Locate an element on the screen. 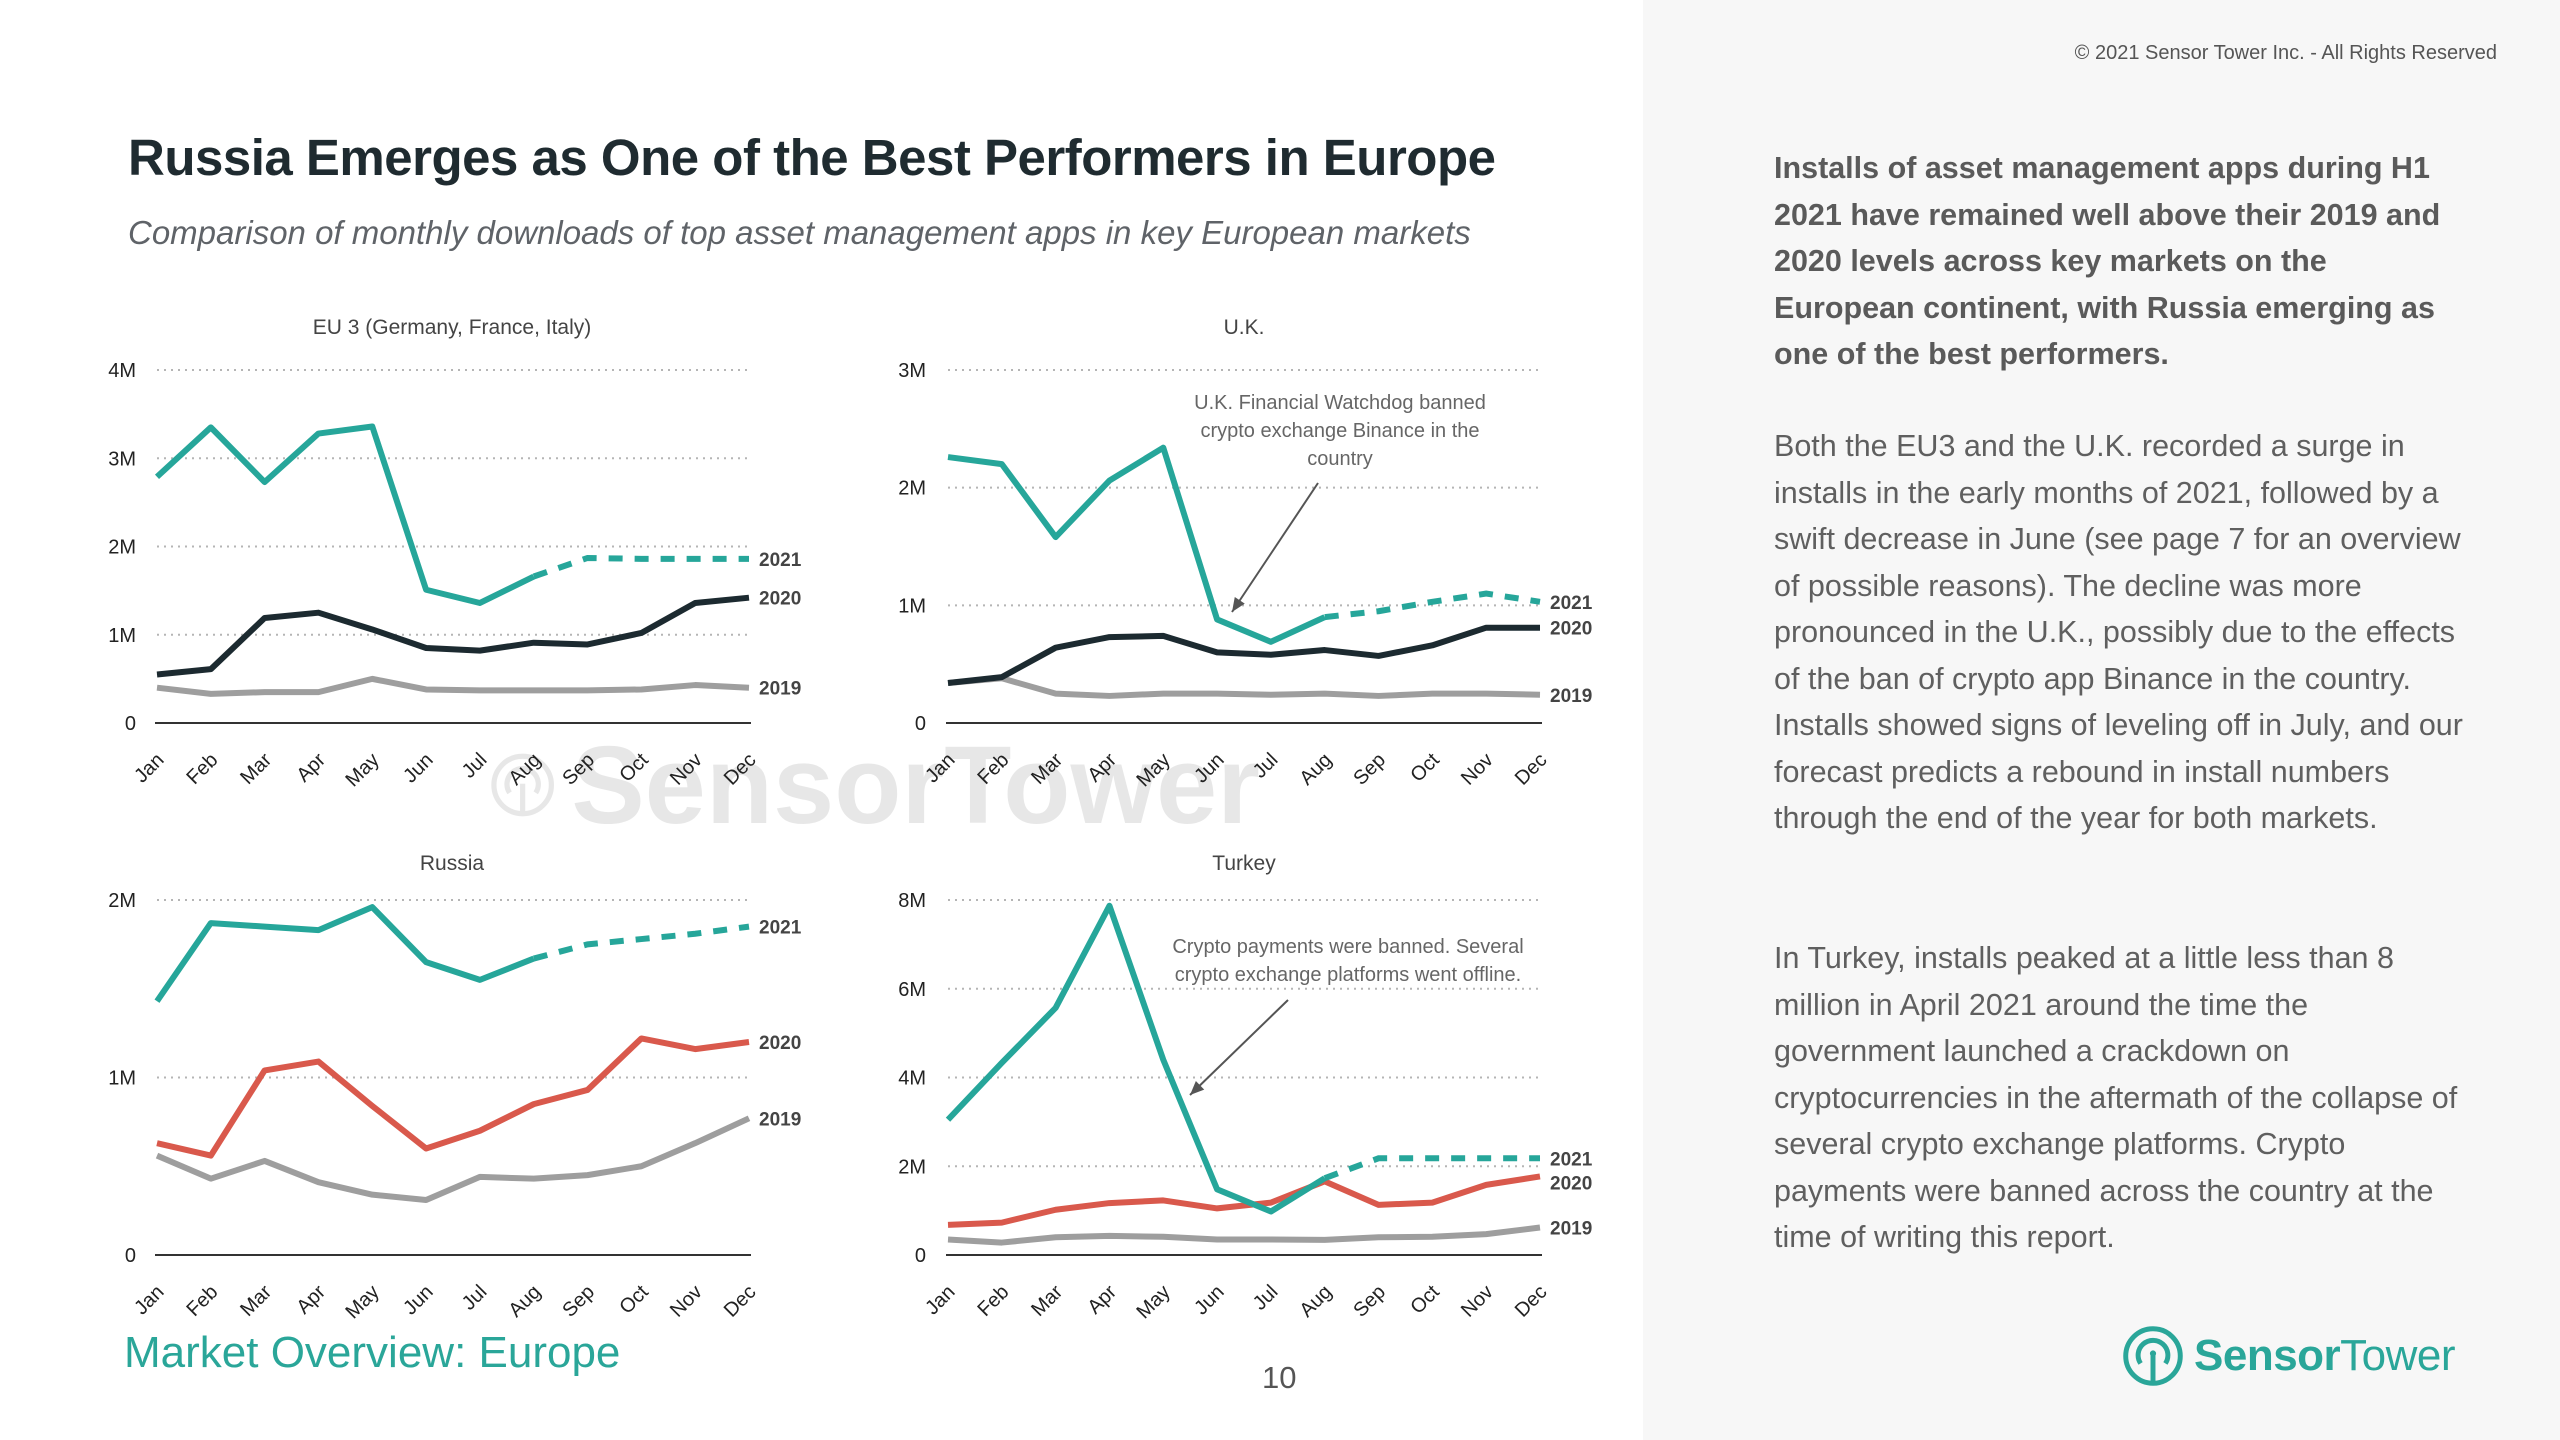 The height and width of the screenshot is (1440, 2560). x-tick-label: Feb is located at coordinates (993, 1301).